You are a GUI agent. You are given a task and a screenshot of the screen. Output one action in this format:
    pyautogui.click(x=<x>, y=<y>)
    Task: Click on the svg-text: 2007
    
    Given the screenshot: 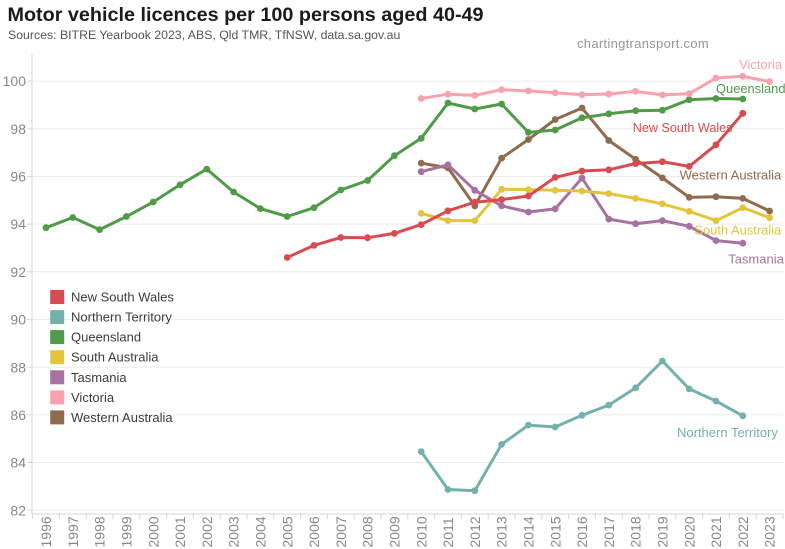 What is the action you would take?
    pyautogui.click(x=341, y=531)
    